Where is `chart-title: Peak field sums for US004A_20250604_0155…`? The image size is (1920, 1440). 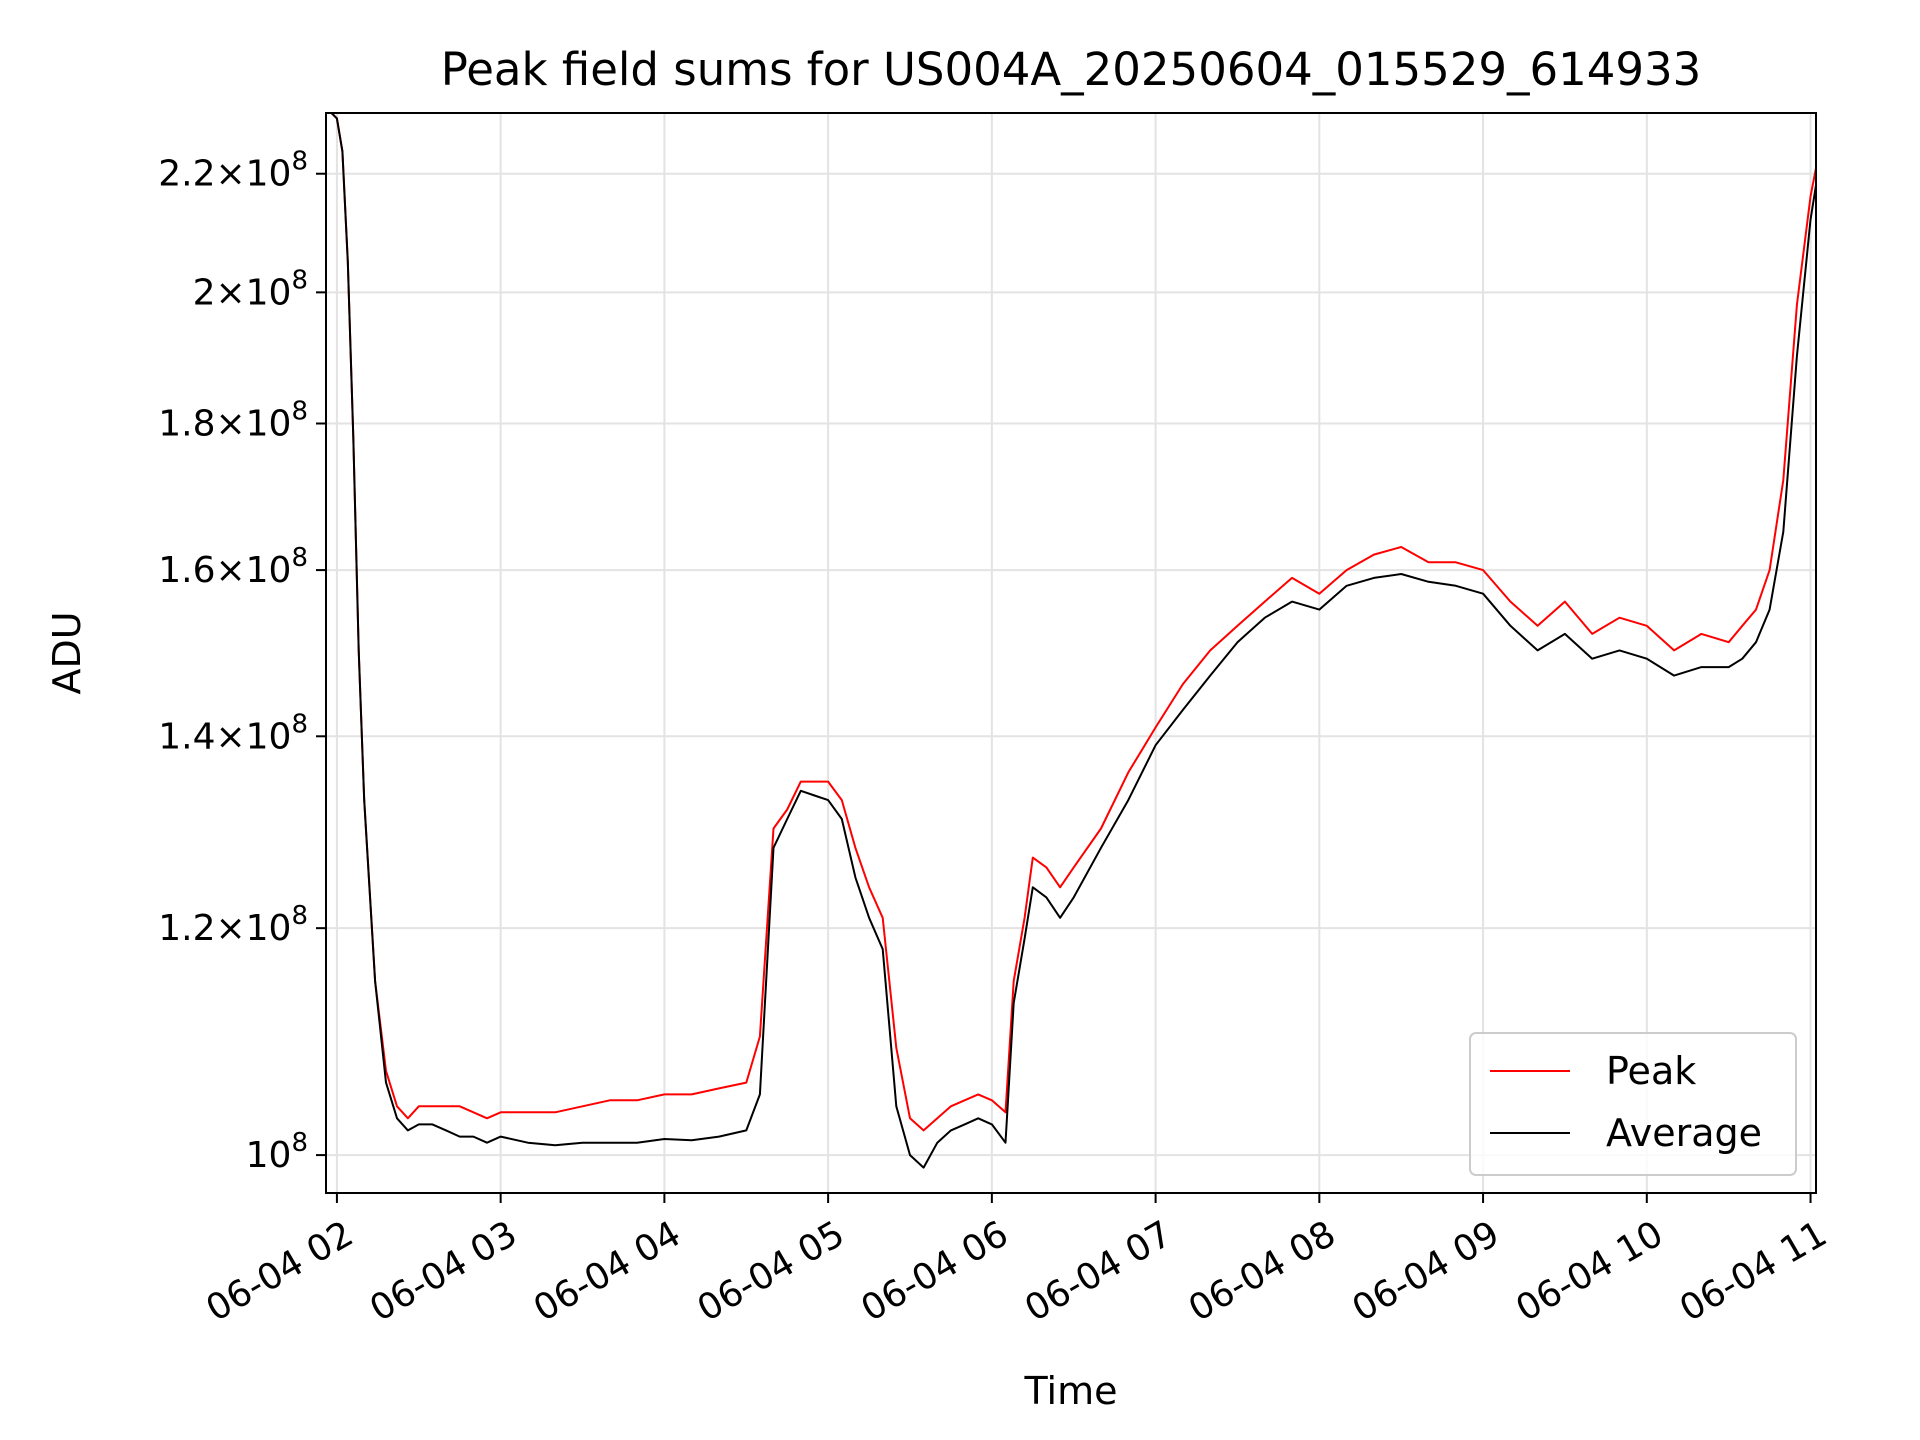
chart-title: Peak field sums for US004A_20250604_0155… is located at coordinates (1071, 69).